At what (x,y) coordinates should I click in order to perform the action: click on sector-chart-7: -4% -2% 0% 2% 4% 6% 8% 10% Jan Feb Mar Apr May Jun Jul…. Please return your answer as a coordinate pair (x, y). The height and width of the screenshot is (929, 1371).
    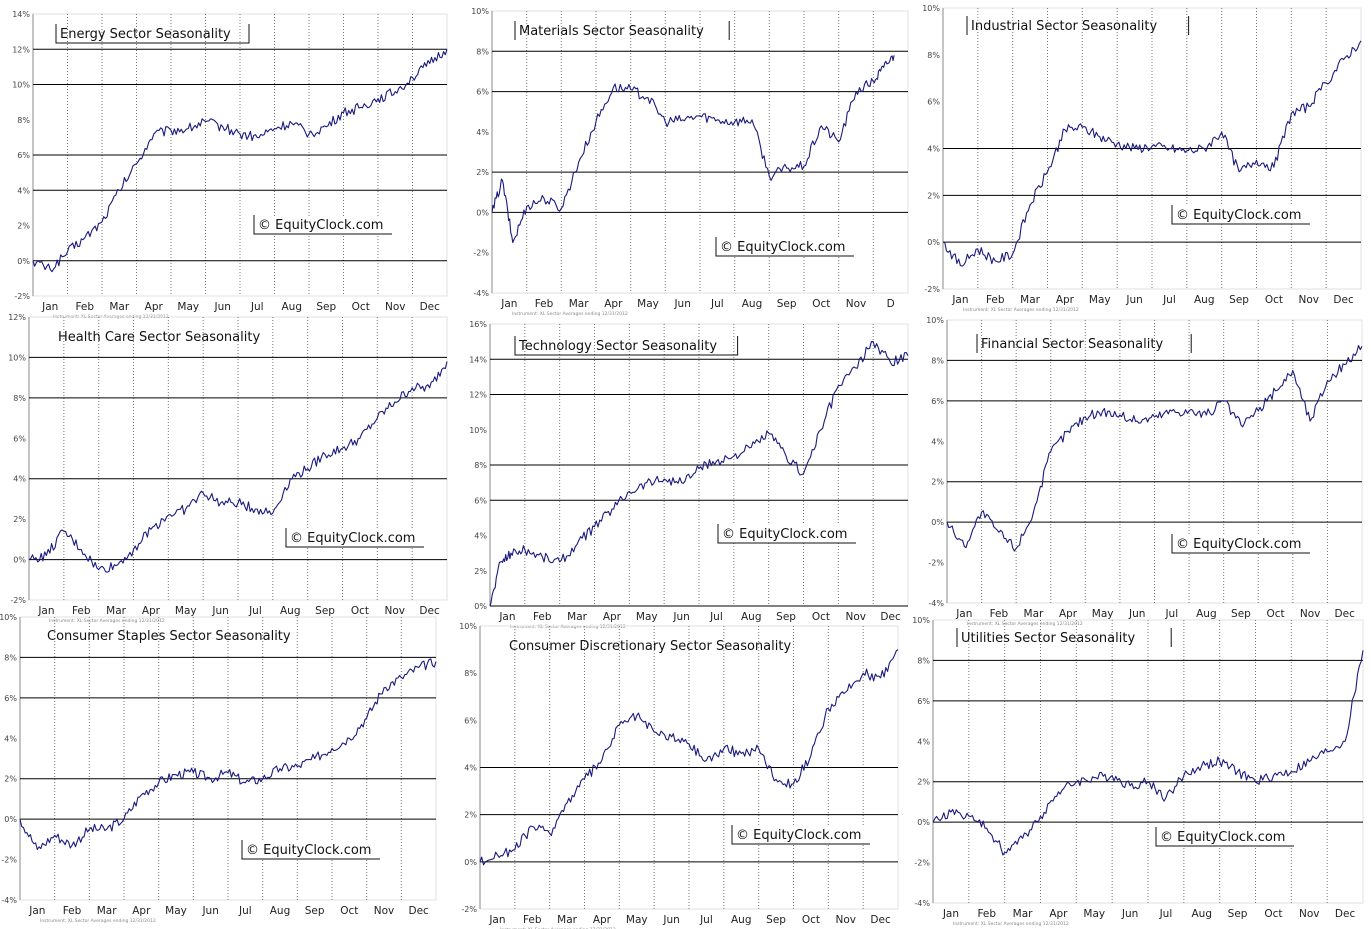
    Looking at the image, I should click on (220, 767).